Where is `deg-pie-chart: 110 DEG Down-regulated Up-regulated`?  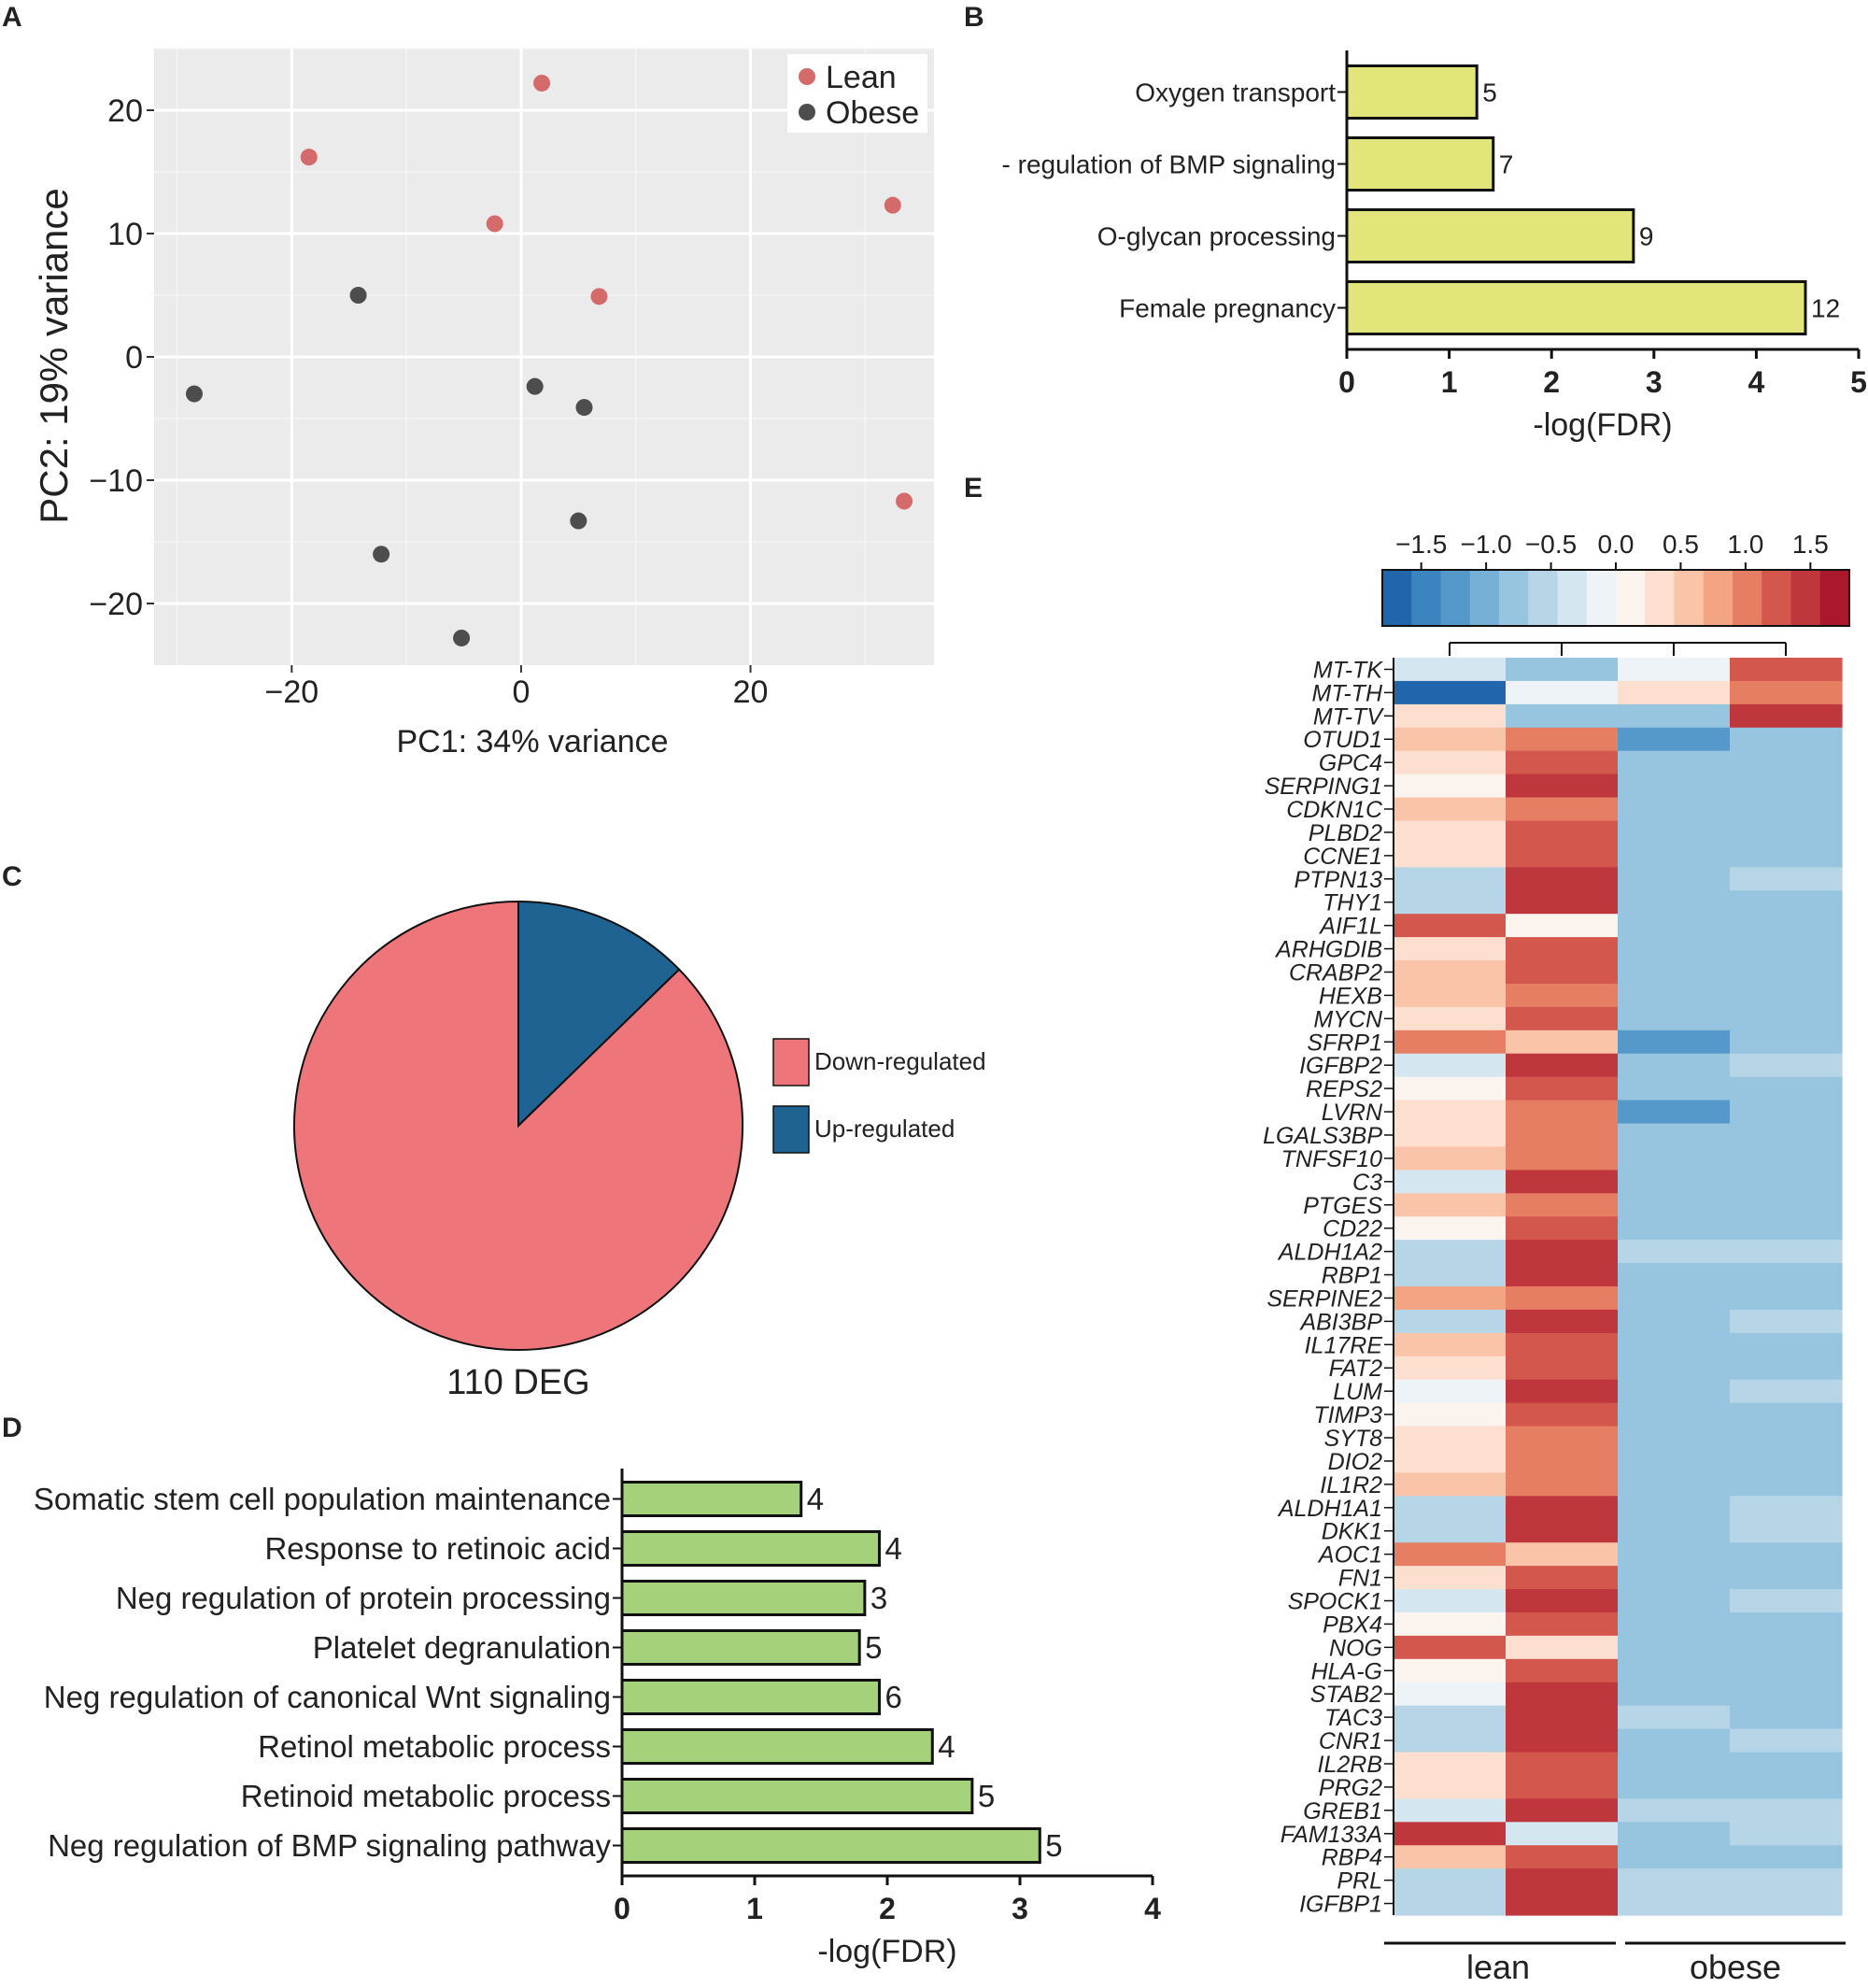
deg-pie-chart: 110 DEG Down-regulated Up-regulated is located at coordinates (640, 1151).